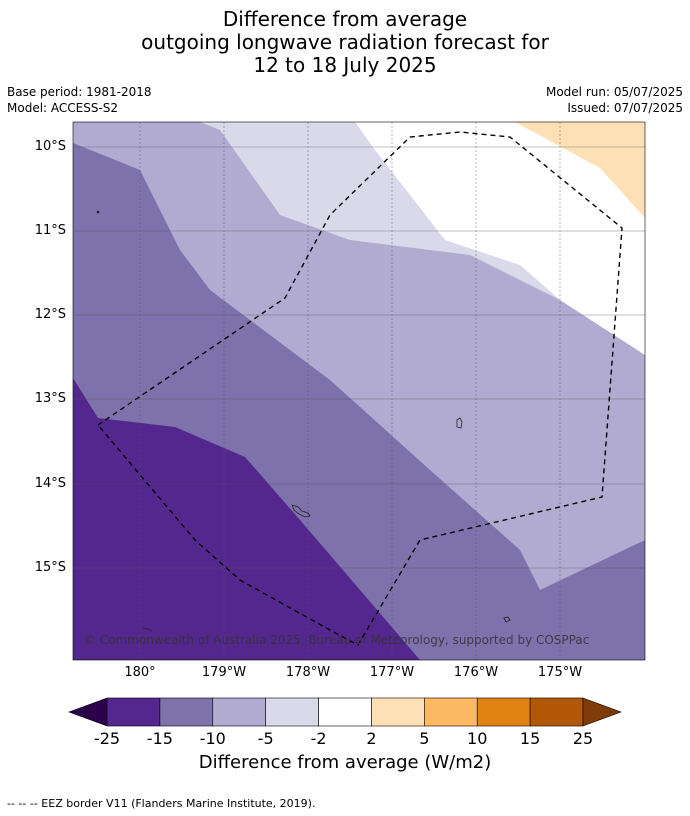 This screenshot has height=816, width=690. What do you see at coordinates (476, 672) in the screenshot?
I see `lon-label-176w: 176°W` at bounding box center [476, 672].